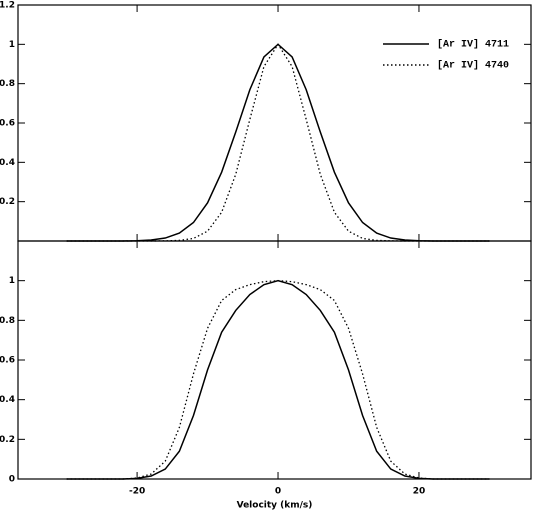  Describe the element at coordinates (278, 492) in the screenshot. I see `x-tick-label: 0` at that location.